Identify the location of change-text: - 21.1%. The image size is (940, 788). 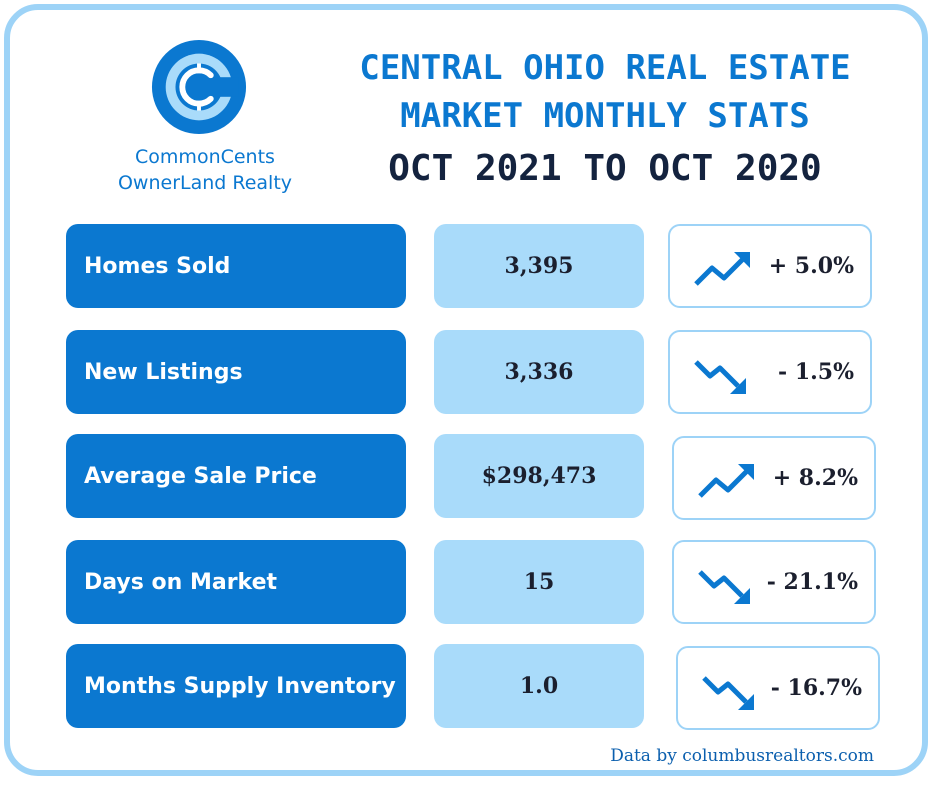
(812, 582).